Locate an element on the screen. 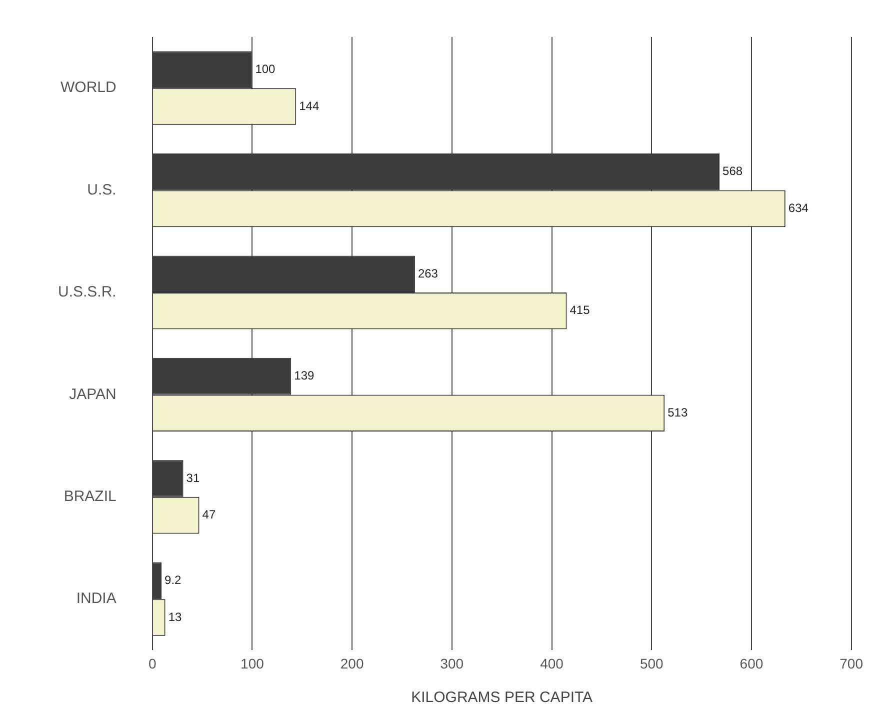  y-tick-label: INDIA is located at coordinates (96, 599).